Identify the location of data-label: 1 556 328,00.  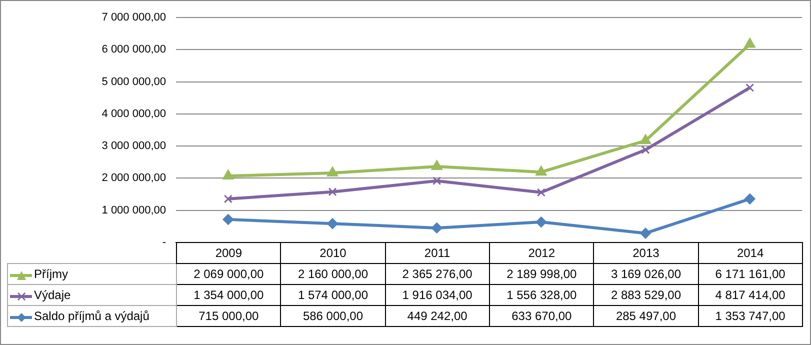
(541, 295).